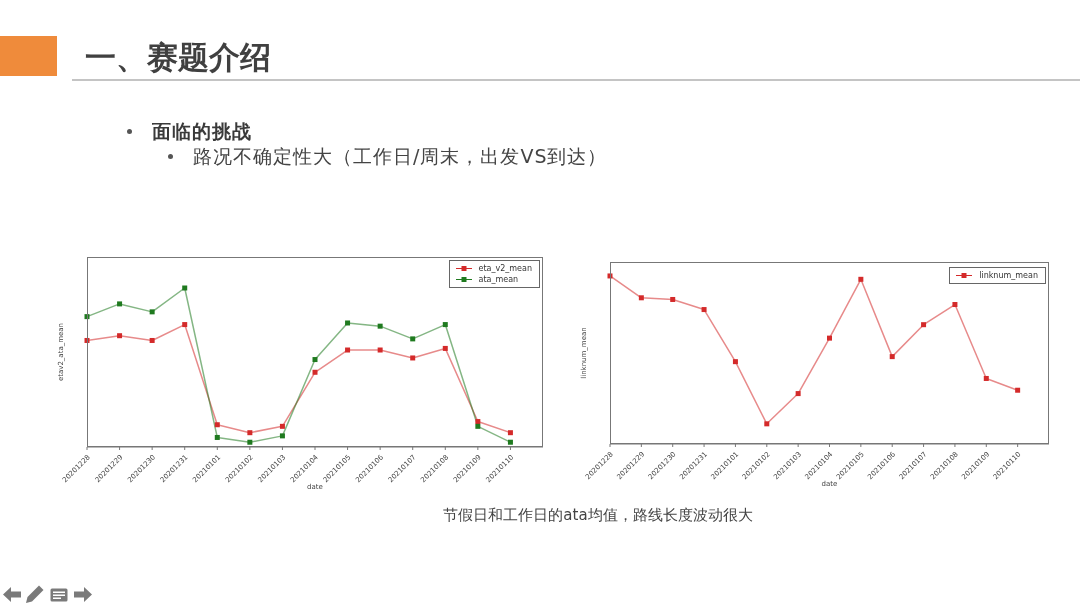  Describe the element at coordinates (505, 268) in the screenshot. I see `legend-label: eta_v2_mean` at that location.